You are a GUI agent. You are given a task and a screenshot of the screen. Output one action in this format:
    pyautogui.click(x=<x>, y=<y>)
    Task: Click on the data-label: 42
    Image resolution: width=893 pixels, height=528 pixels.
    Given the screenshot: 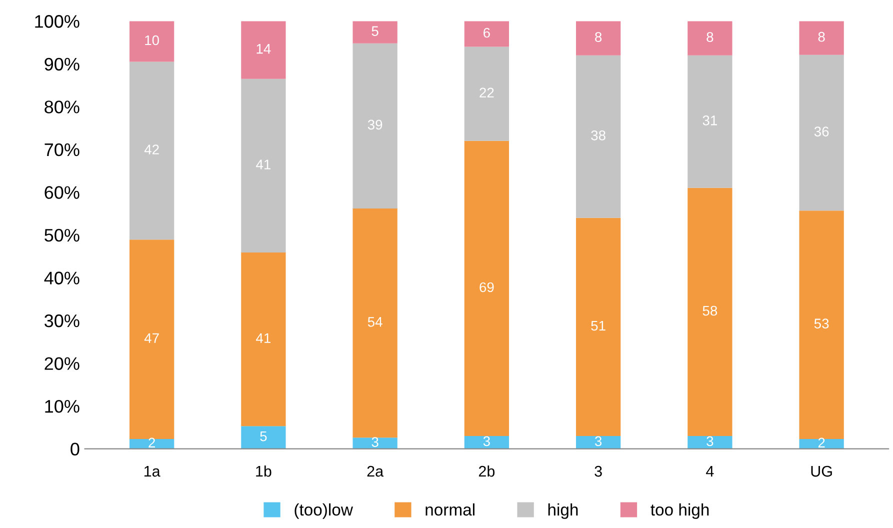 What is the action you would take?
    pyautogui.click(x=151, y=149)
    